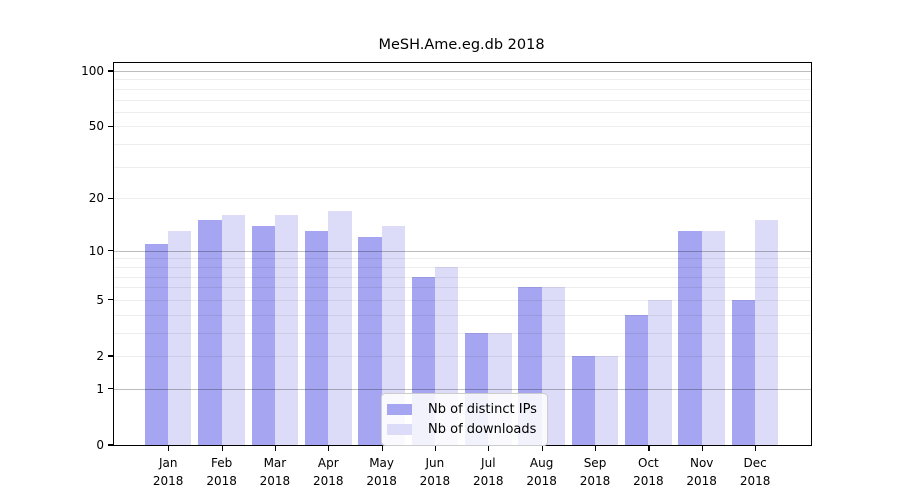 This screenshot has width=900, height=500. I want to click on x-tick-oct, so click(649, 448).